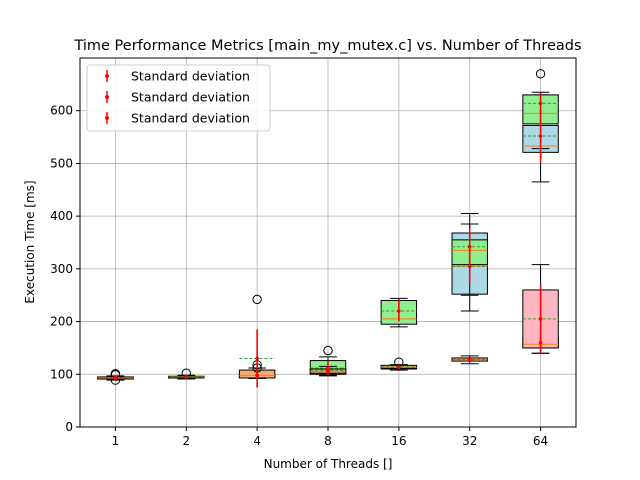 This screenshot has width=640, height=480. Describe the element at coordinates (257, 441) in the screenshot. I see `x-tick-label: 4` at that location.